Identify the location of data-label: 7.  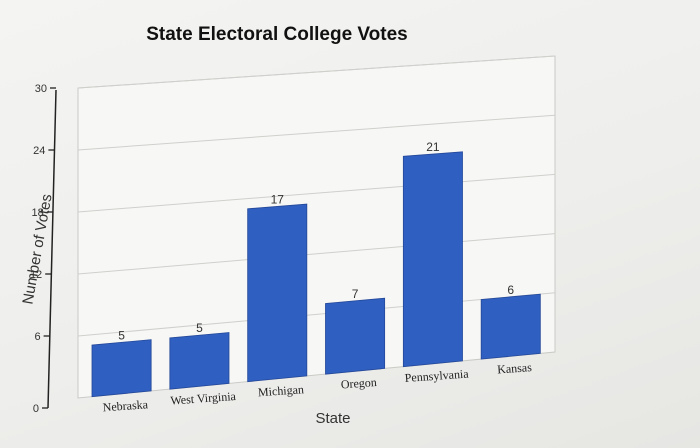
(355, 294).